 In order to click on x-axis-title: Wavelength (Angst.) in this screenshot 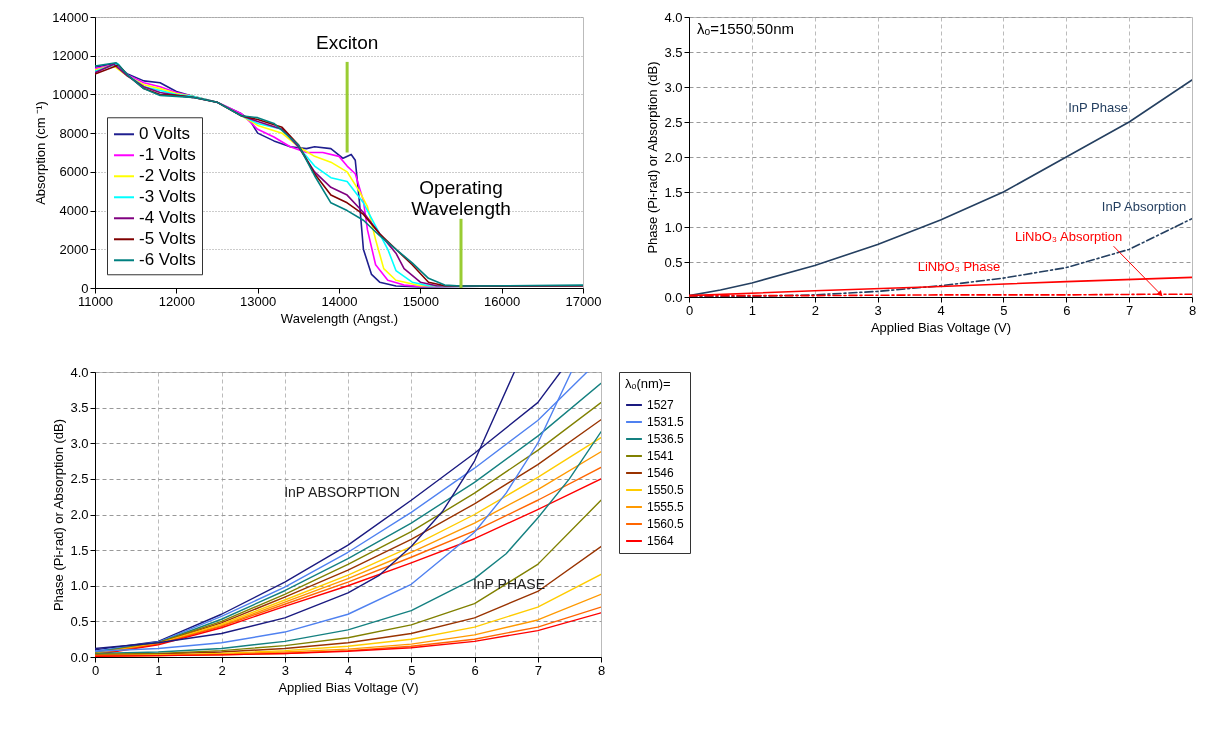, I will do `click(339, 318)`.